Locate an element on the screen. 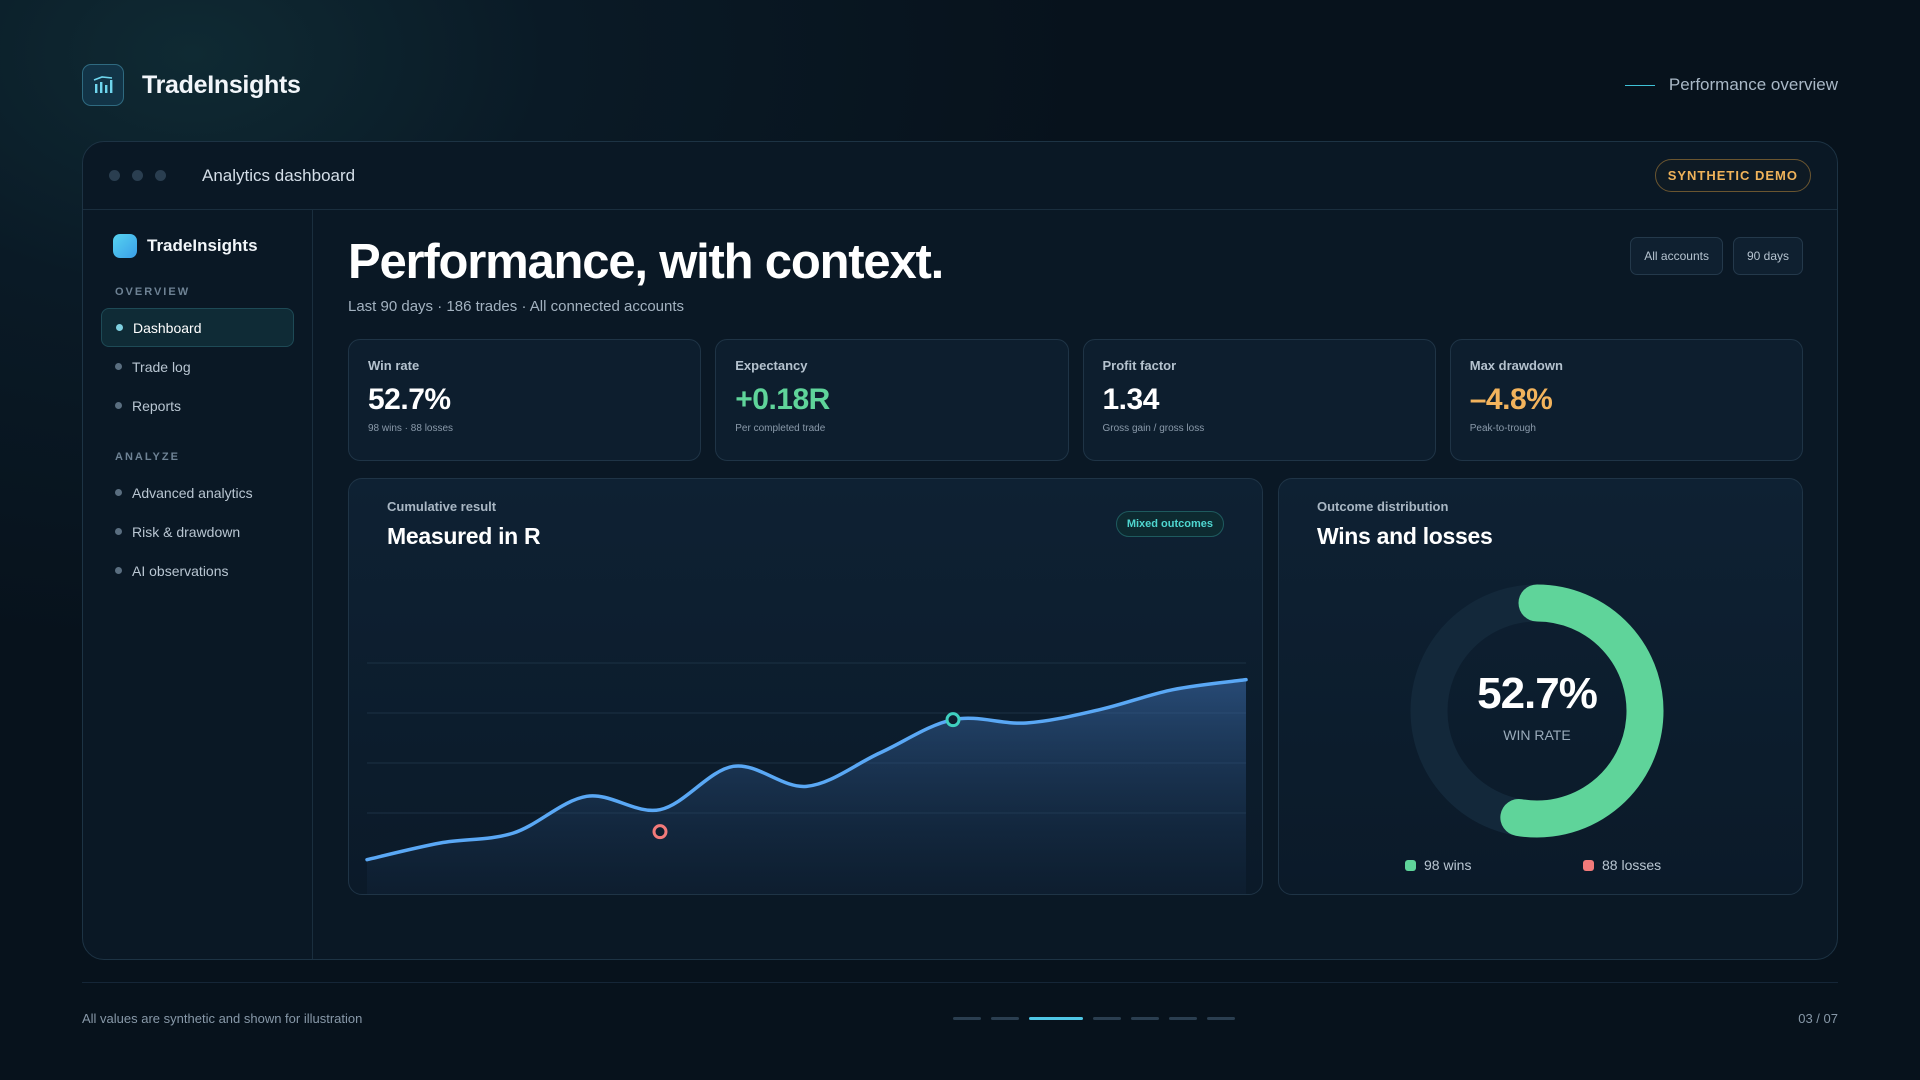 This screenshot has height=1080, width=1920. filter-bar: All accounts 90 days is located at coordinates (1716, 256).